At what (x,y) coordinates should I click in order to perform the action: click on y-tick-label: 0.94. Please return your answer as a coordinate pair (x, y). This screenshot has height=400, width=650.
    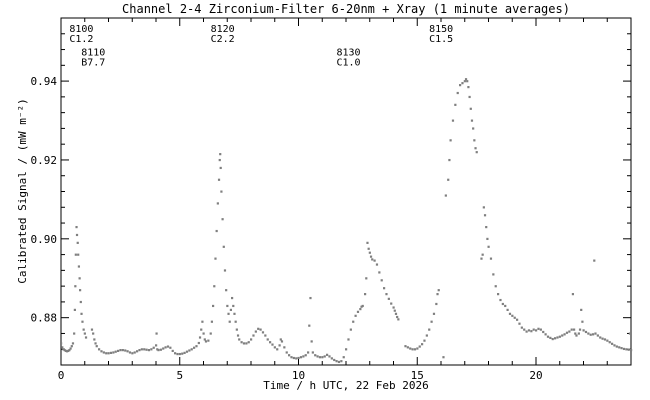
    Looking at the image, I should click on (44, 81).